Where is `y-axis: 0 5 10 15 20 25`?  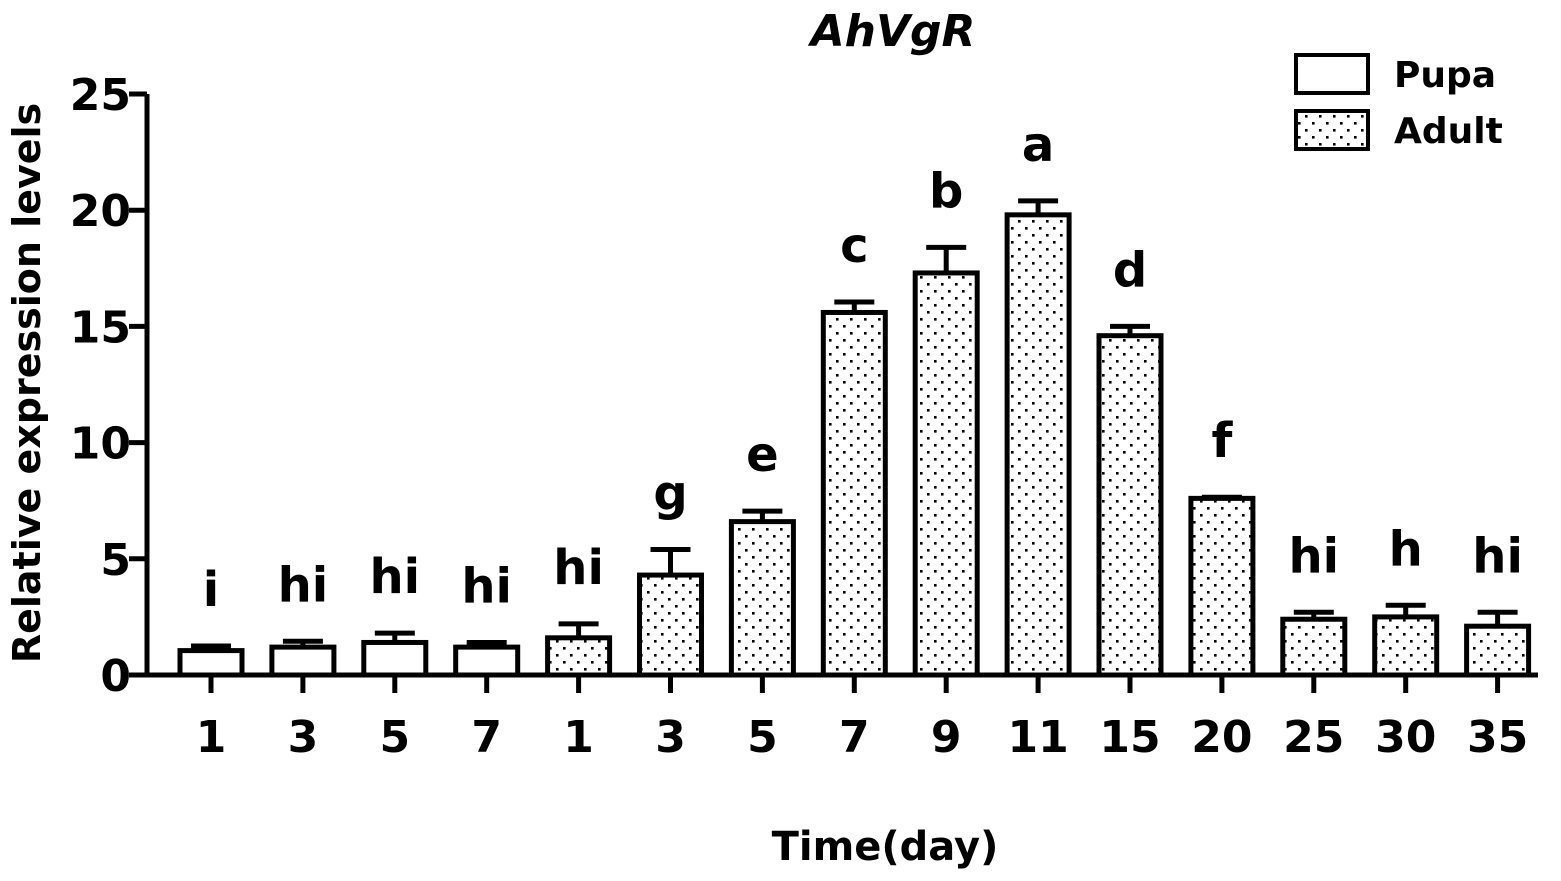
y-axis: 0 5 10 15 20 25 is located at coordinates (110, 386).